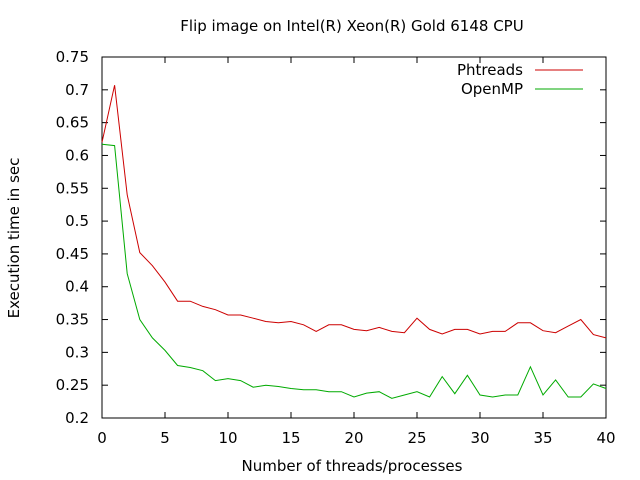 This screenshot has height=480, width=640. What do you see at coordinates (72, 254) in the screenshot?
I see `y-tick-label: 0.45` at bounding box center [72, 254].